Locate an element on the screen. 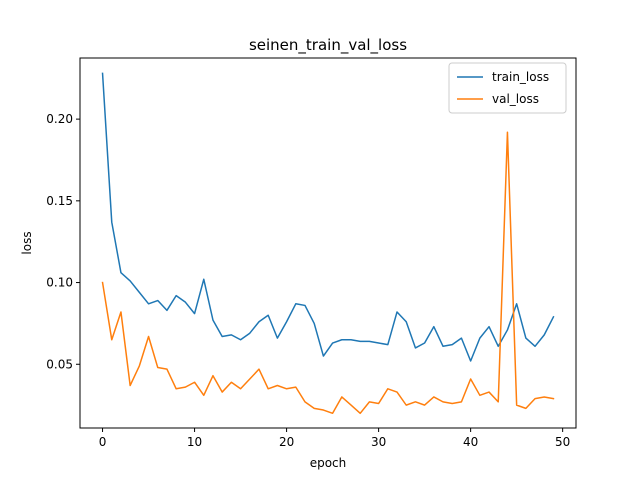 This screenshot has width=640, height=480. legend-label-train-loss: train_loss is located at coordinates (520, 77).